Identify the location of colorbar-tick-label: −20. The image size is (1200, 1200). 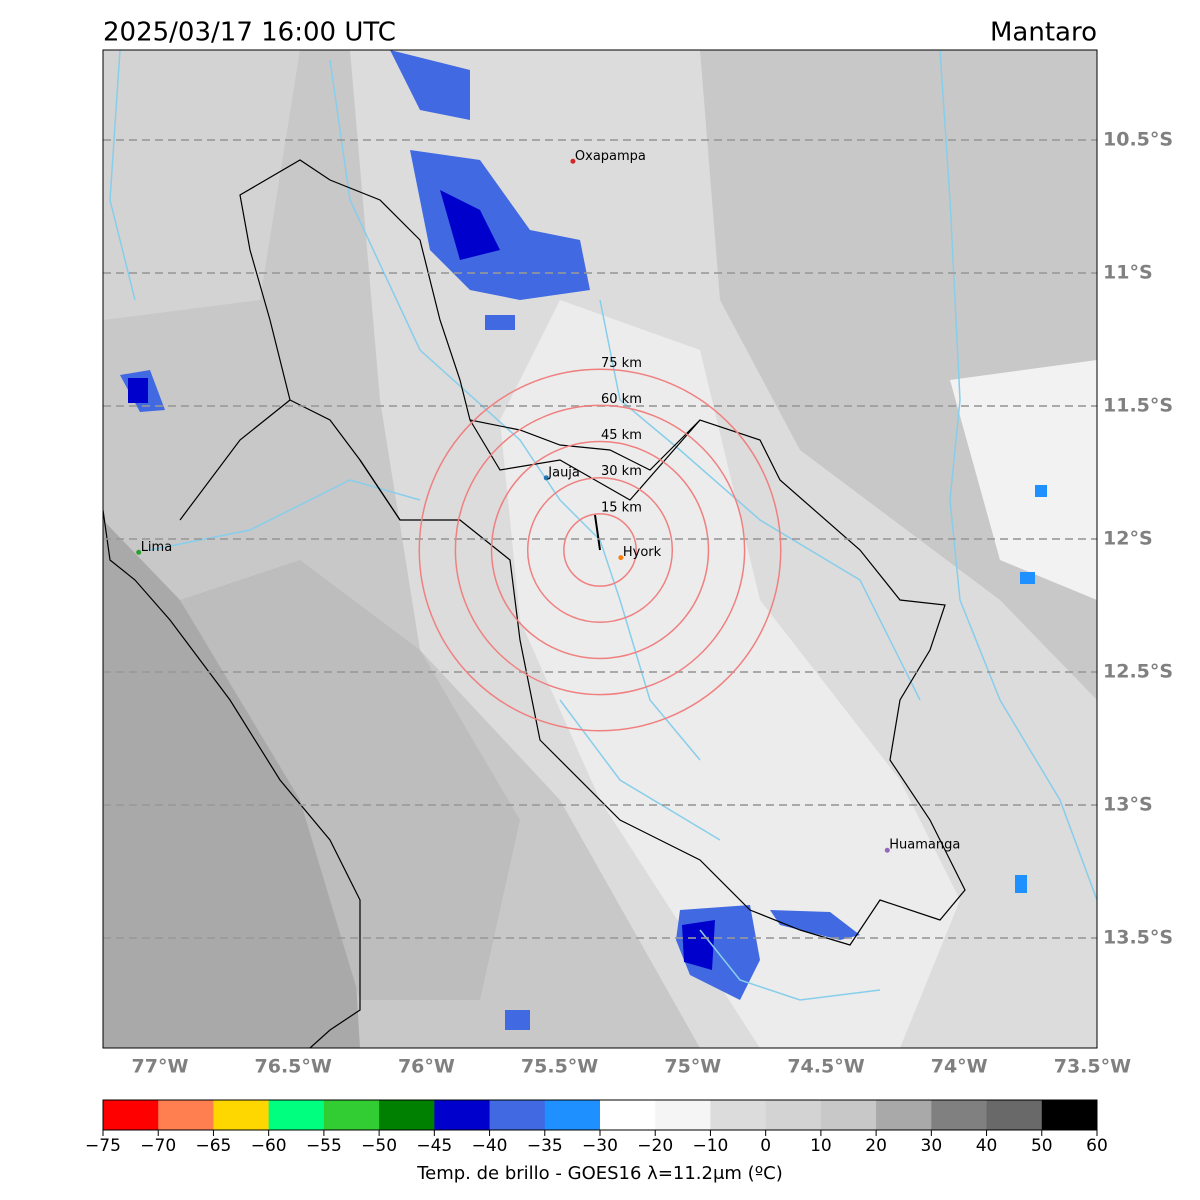
(655, 1146).